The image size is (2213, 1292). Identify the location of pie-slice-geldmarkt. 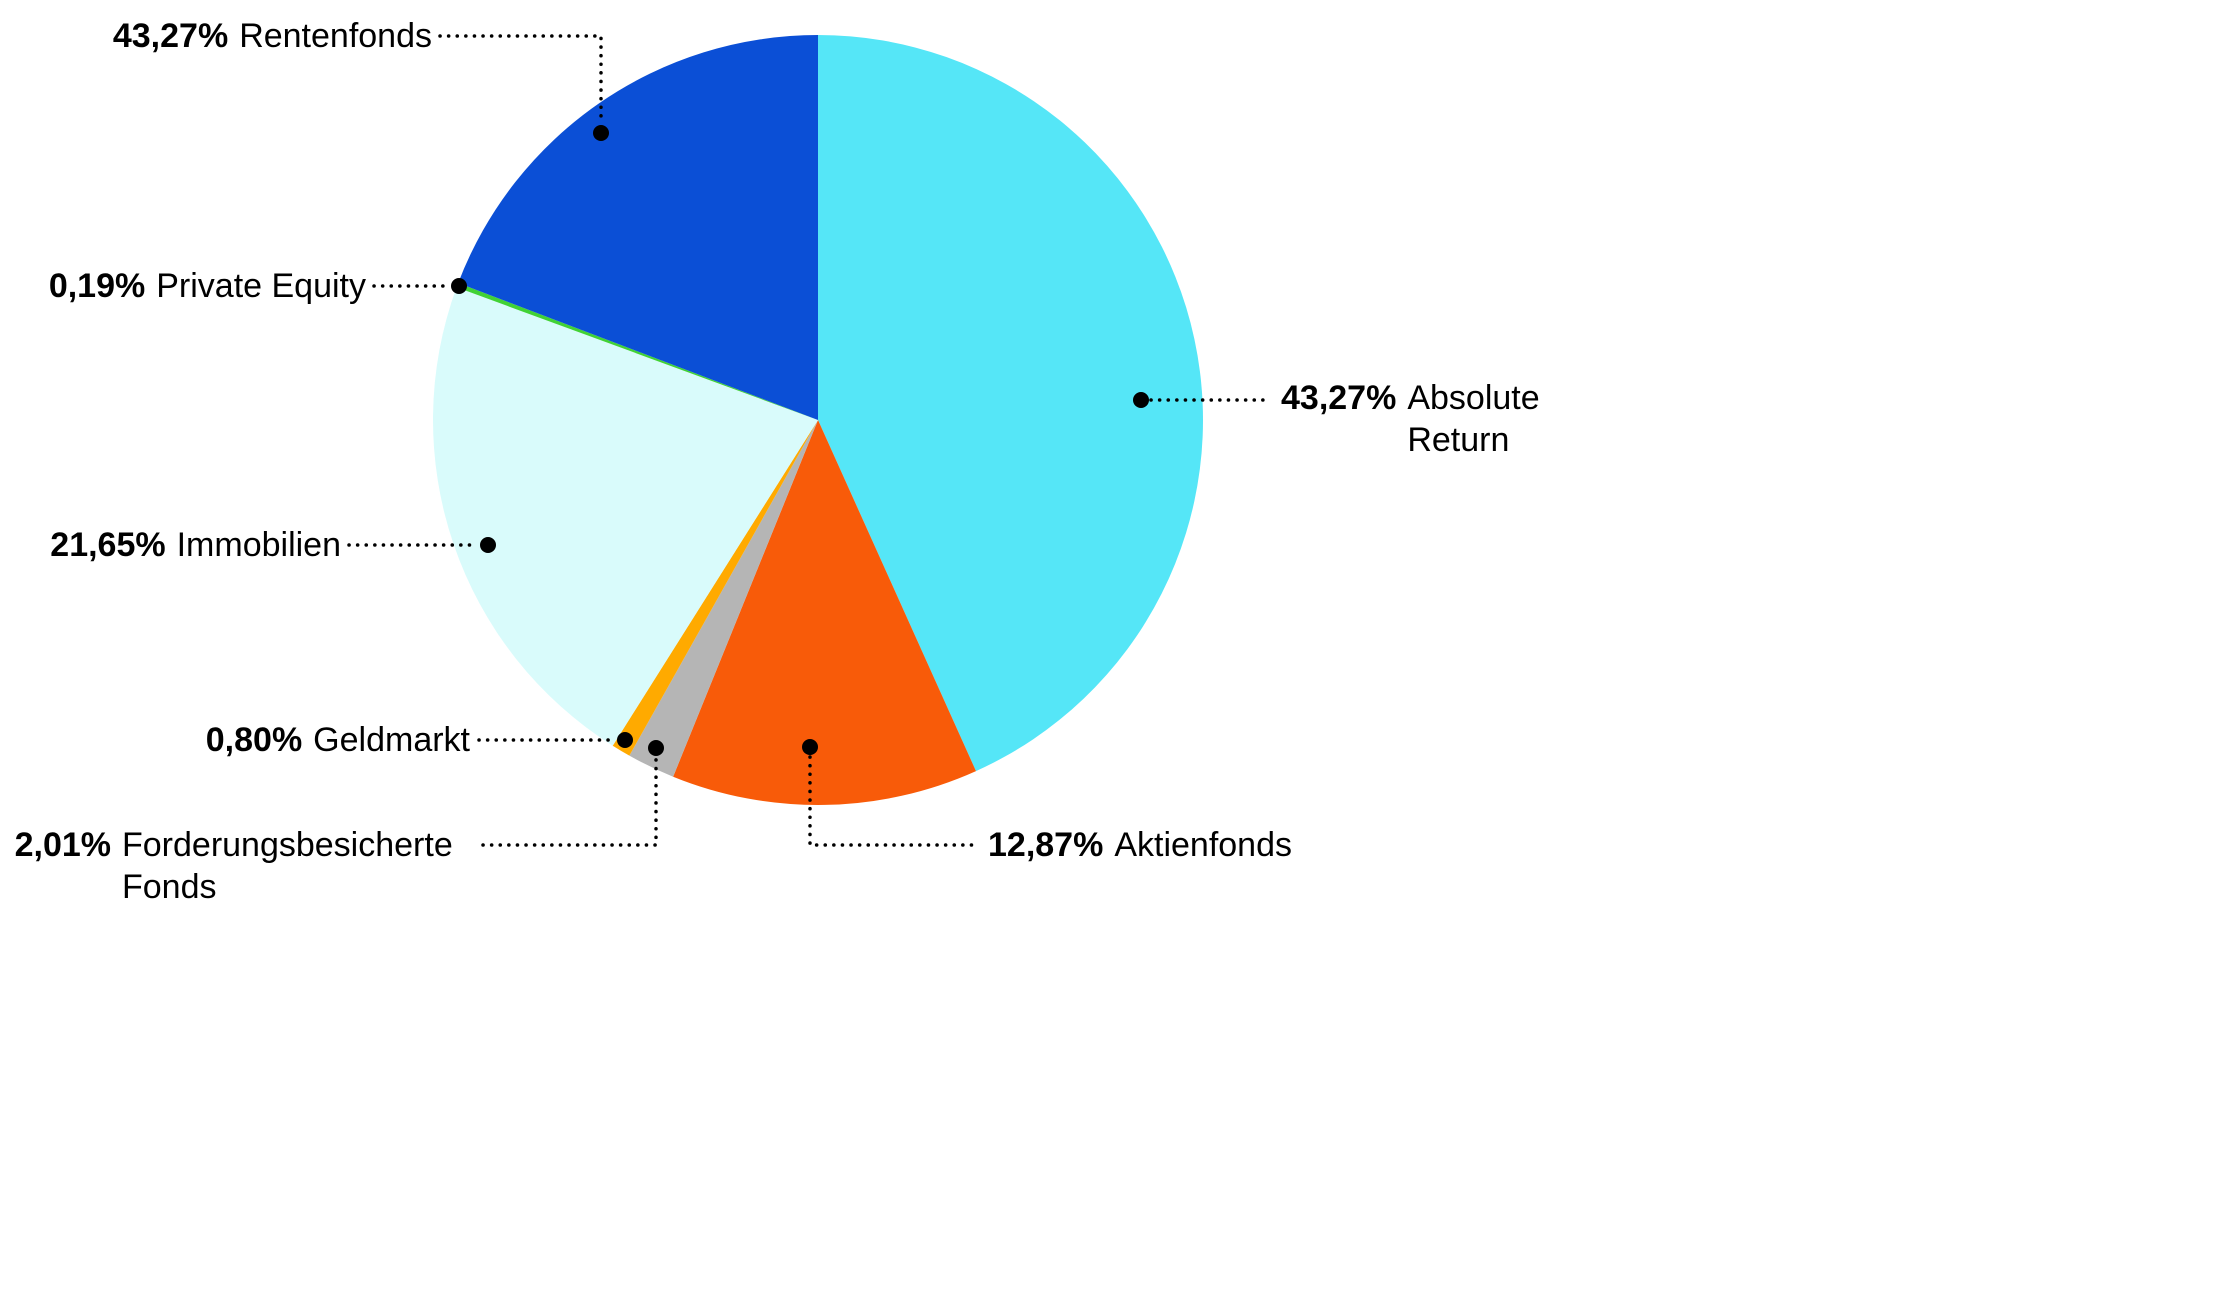
(715, 588).